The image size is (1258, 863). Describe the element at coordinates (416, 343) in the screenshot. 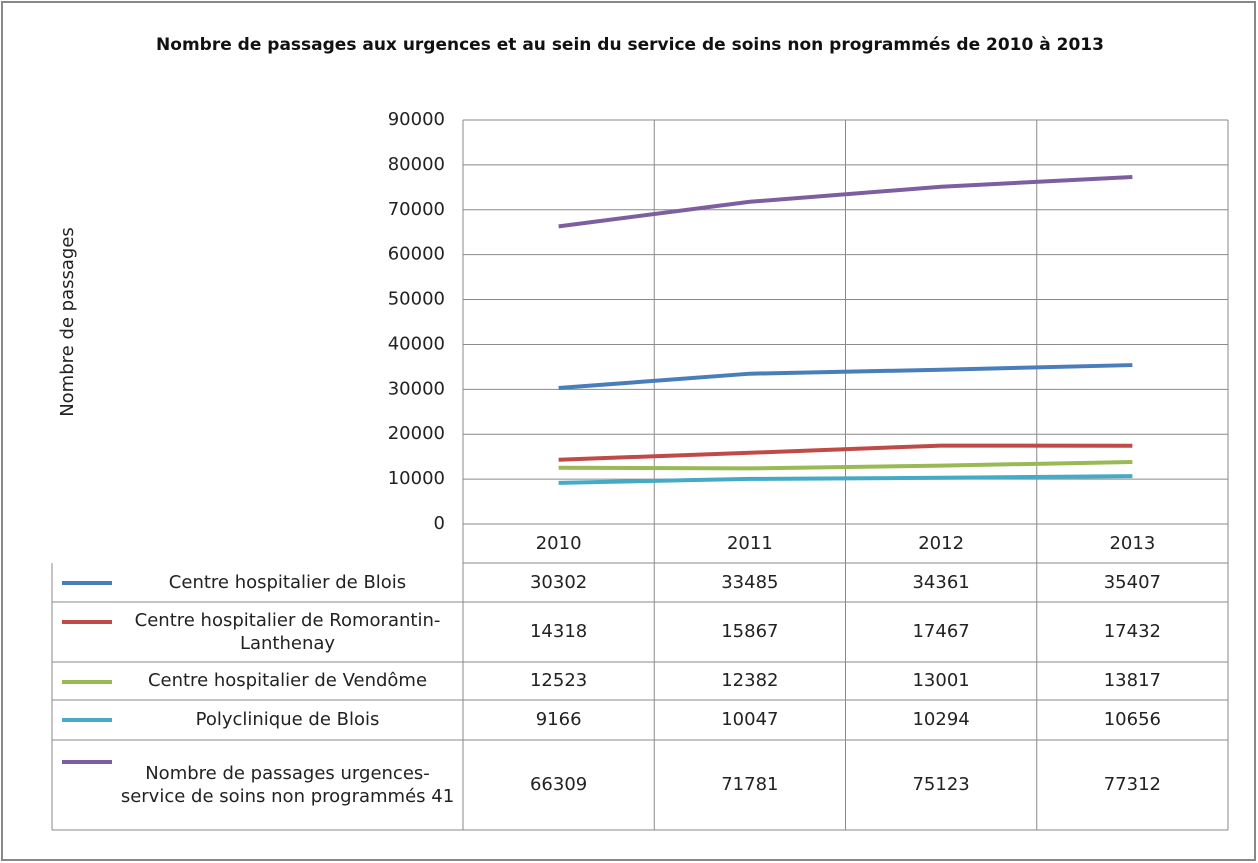

I see `y-tick-label: 40000` at that location.